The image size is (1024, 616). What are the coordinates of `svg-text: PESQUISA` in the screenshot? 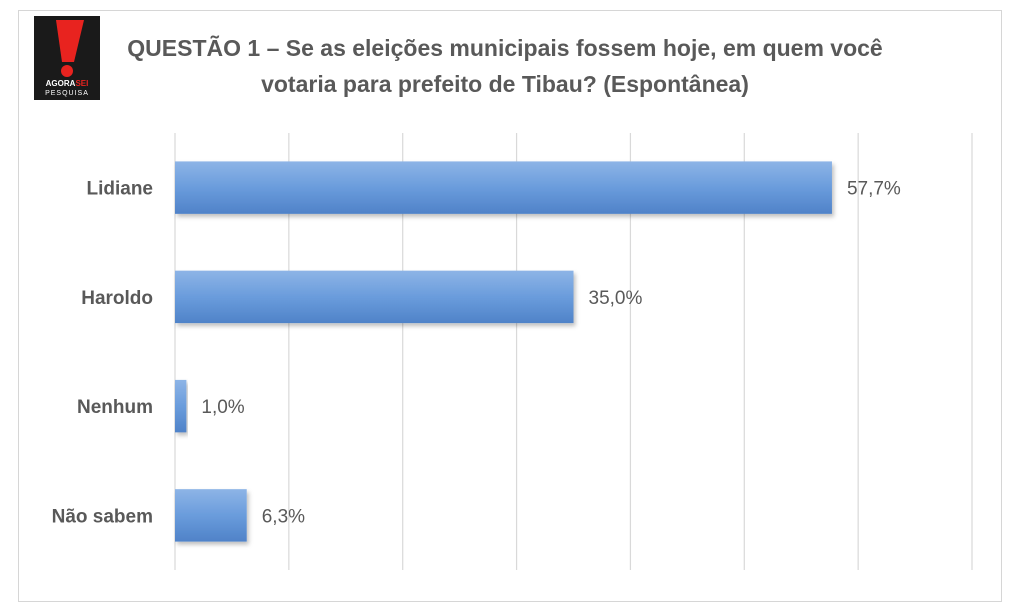 It's located at (67, 93).